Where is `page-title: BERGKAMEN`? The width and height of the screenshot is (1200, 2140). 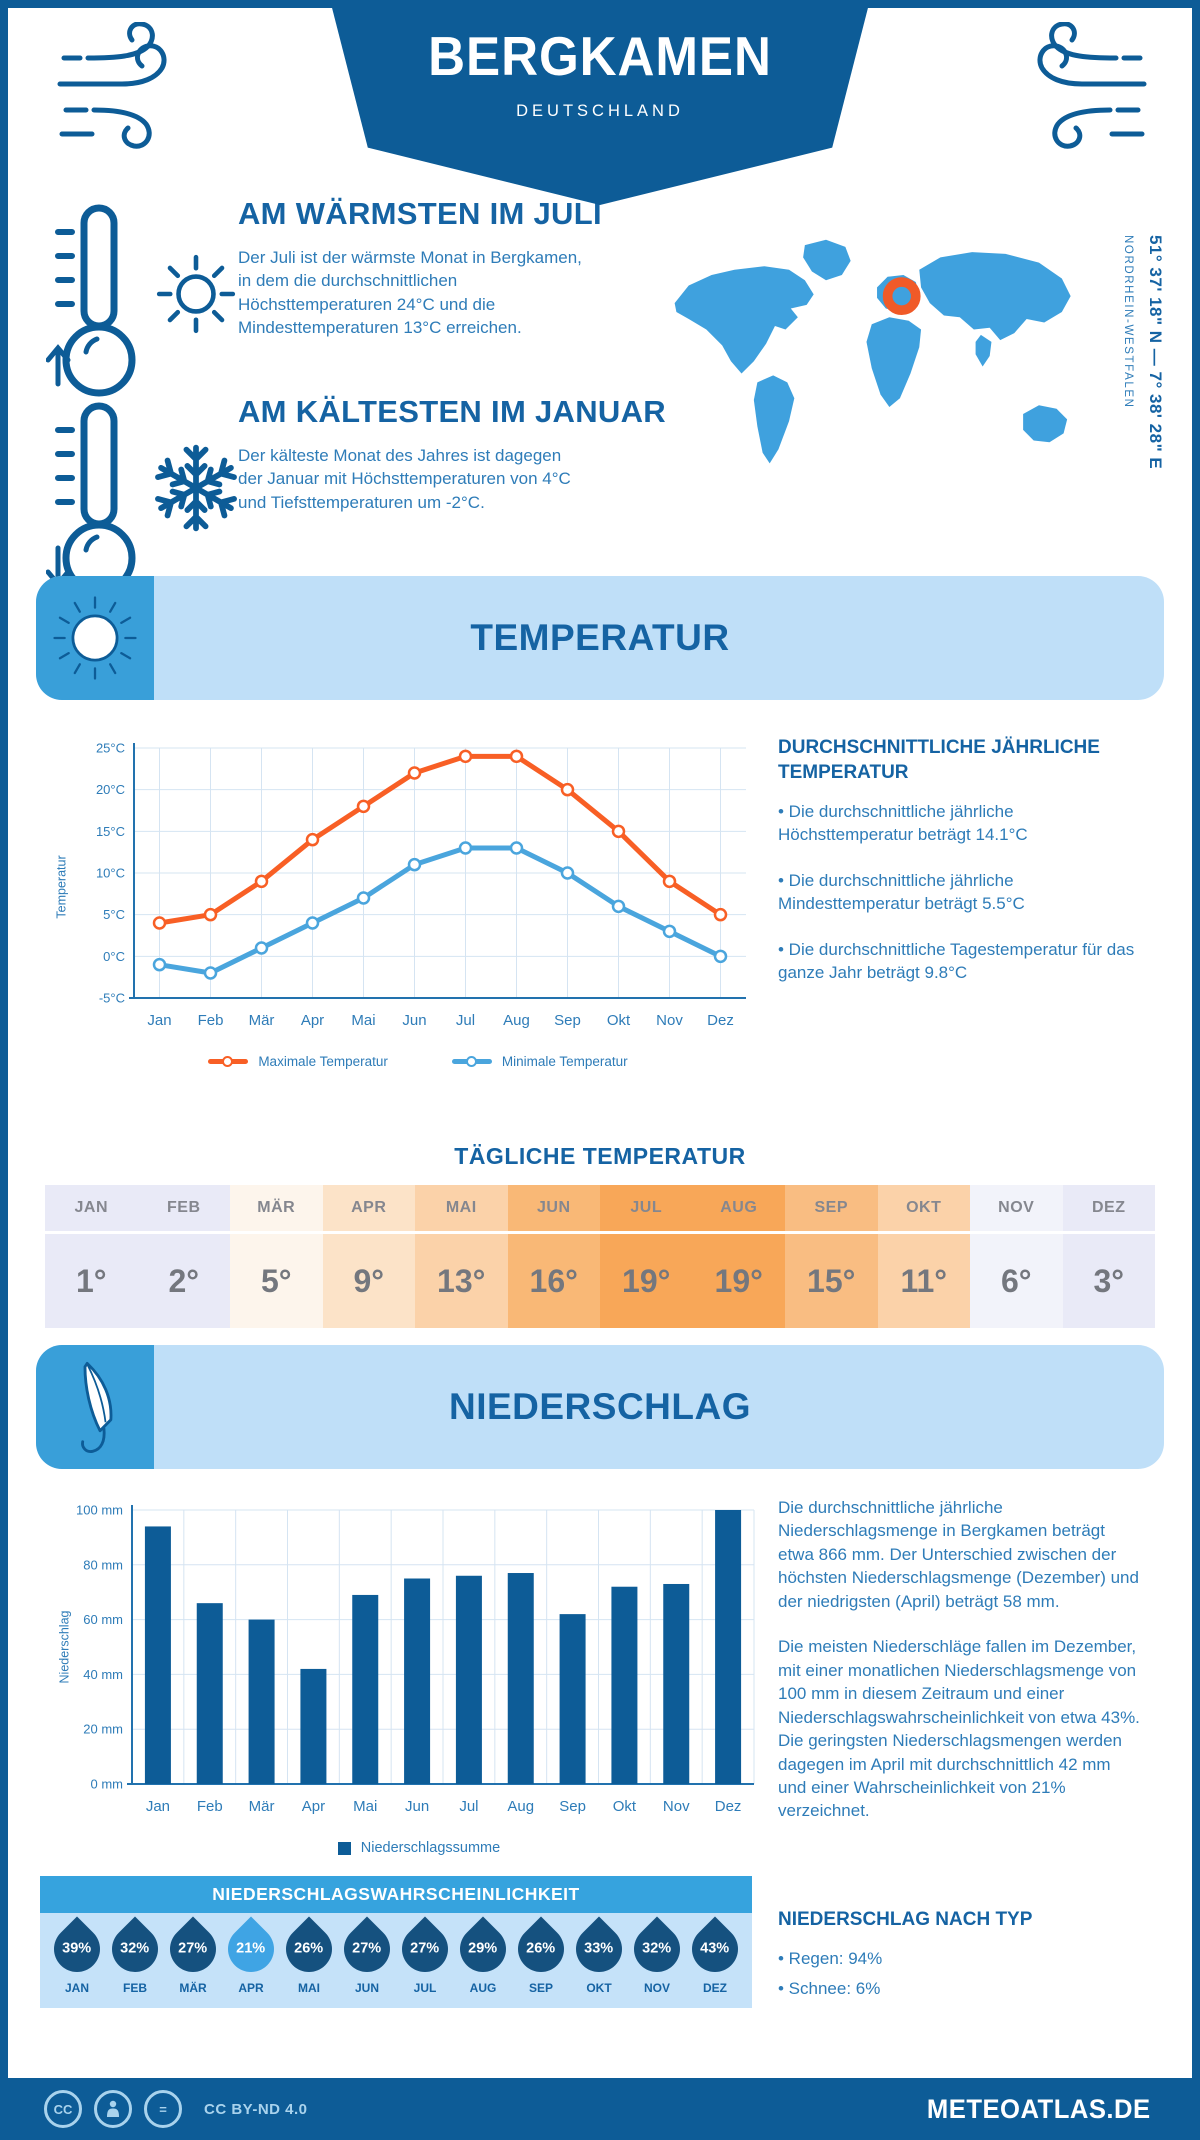
page-title: BERGKAMEN is located at coordinates (600, 56).